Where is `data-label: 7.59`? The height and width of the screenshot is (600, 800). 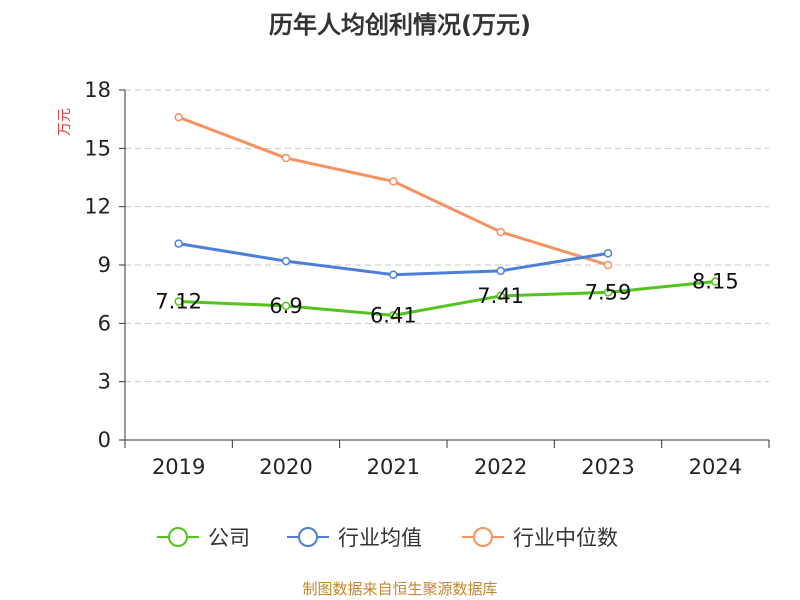
data-label: 7.59 is located at coordinates (608, 292).